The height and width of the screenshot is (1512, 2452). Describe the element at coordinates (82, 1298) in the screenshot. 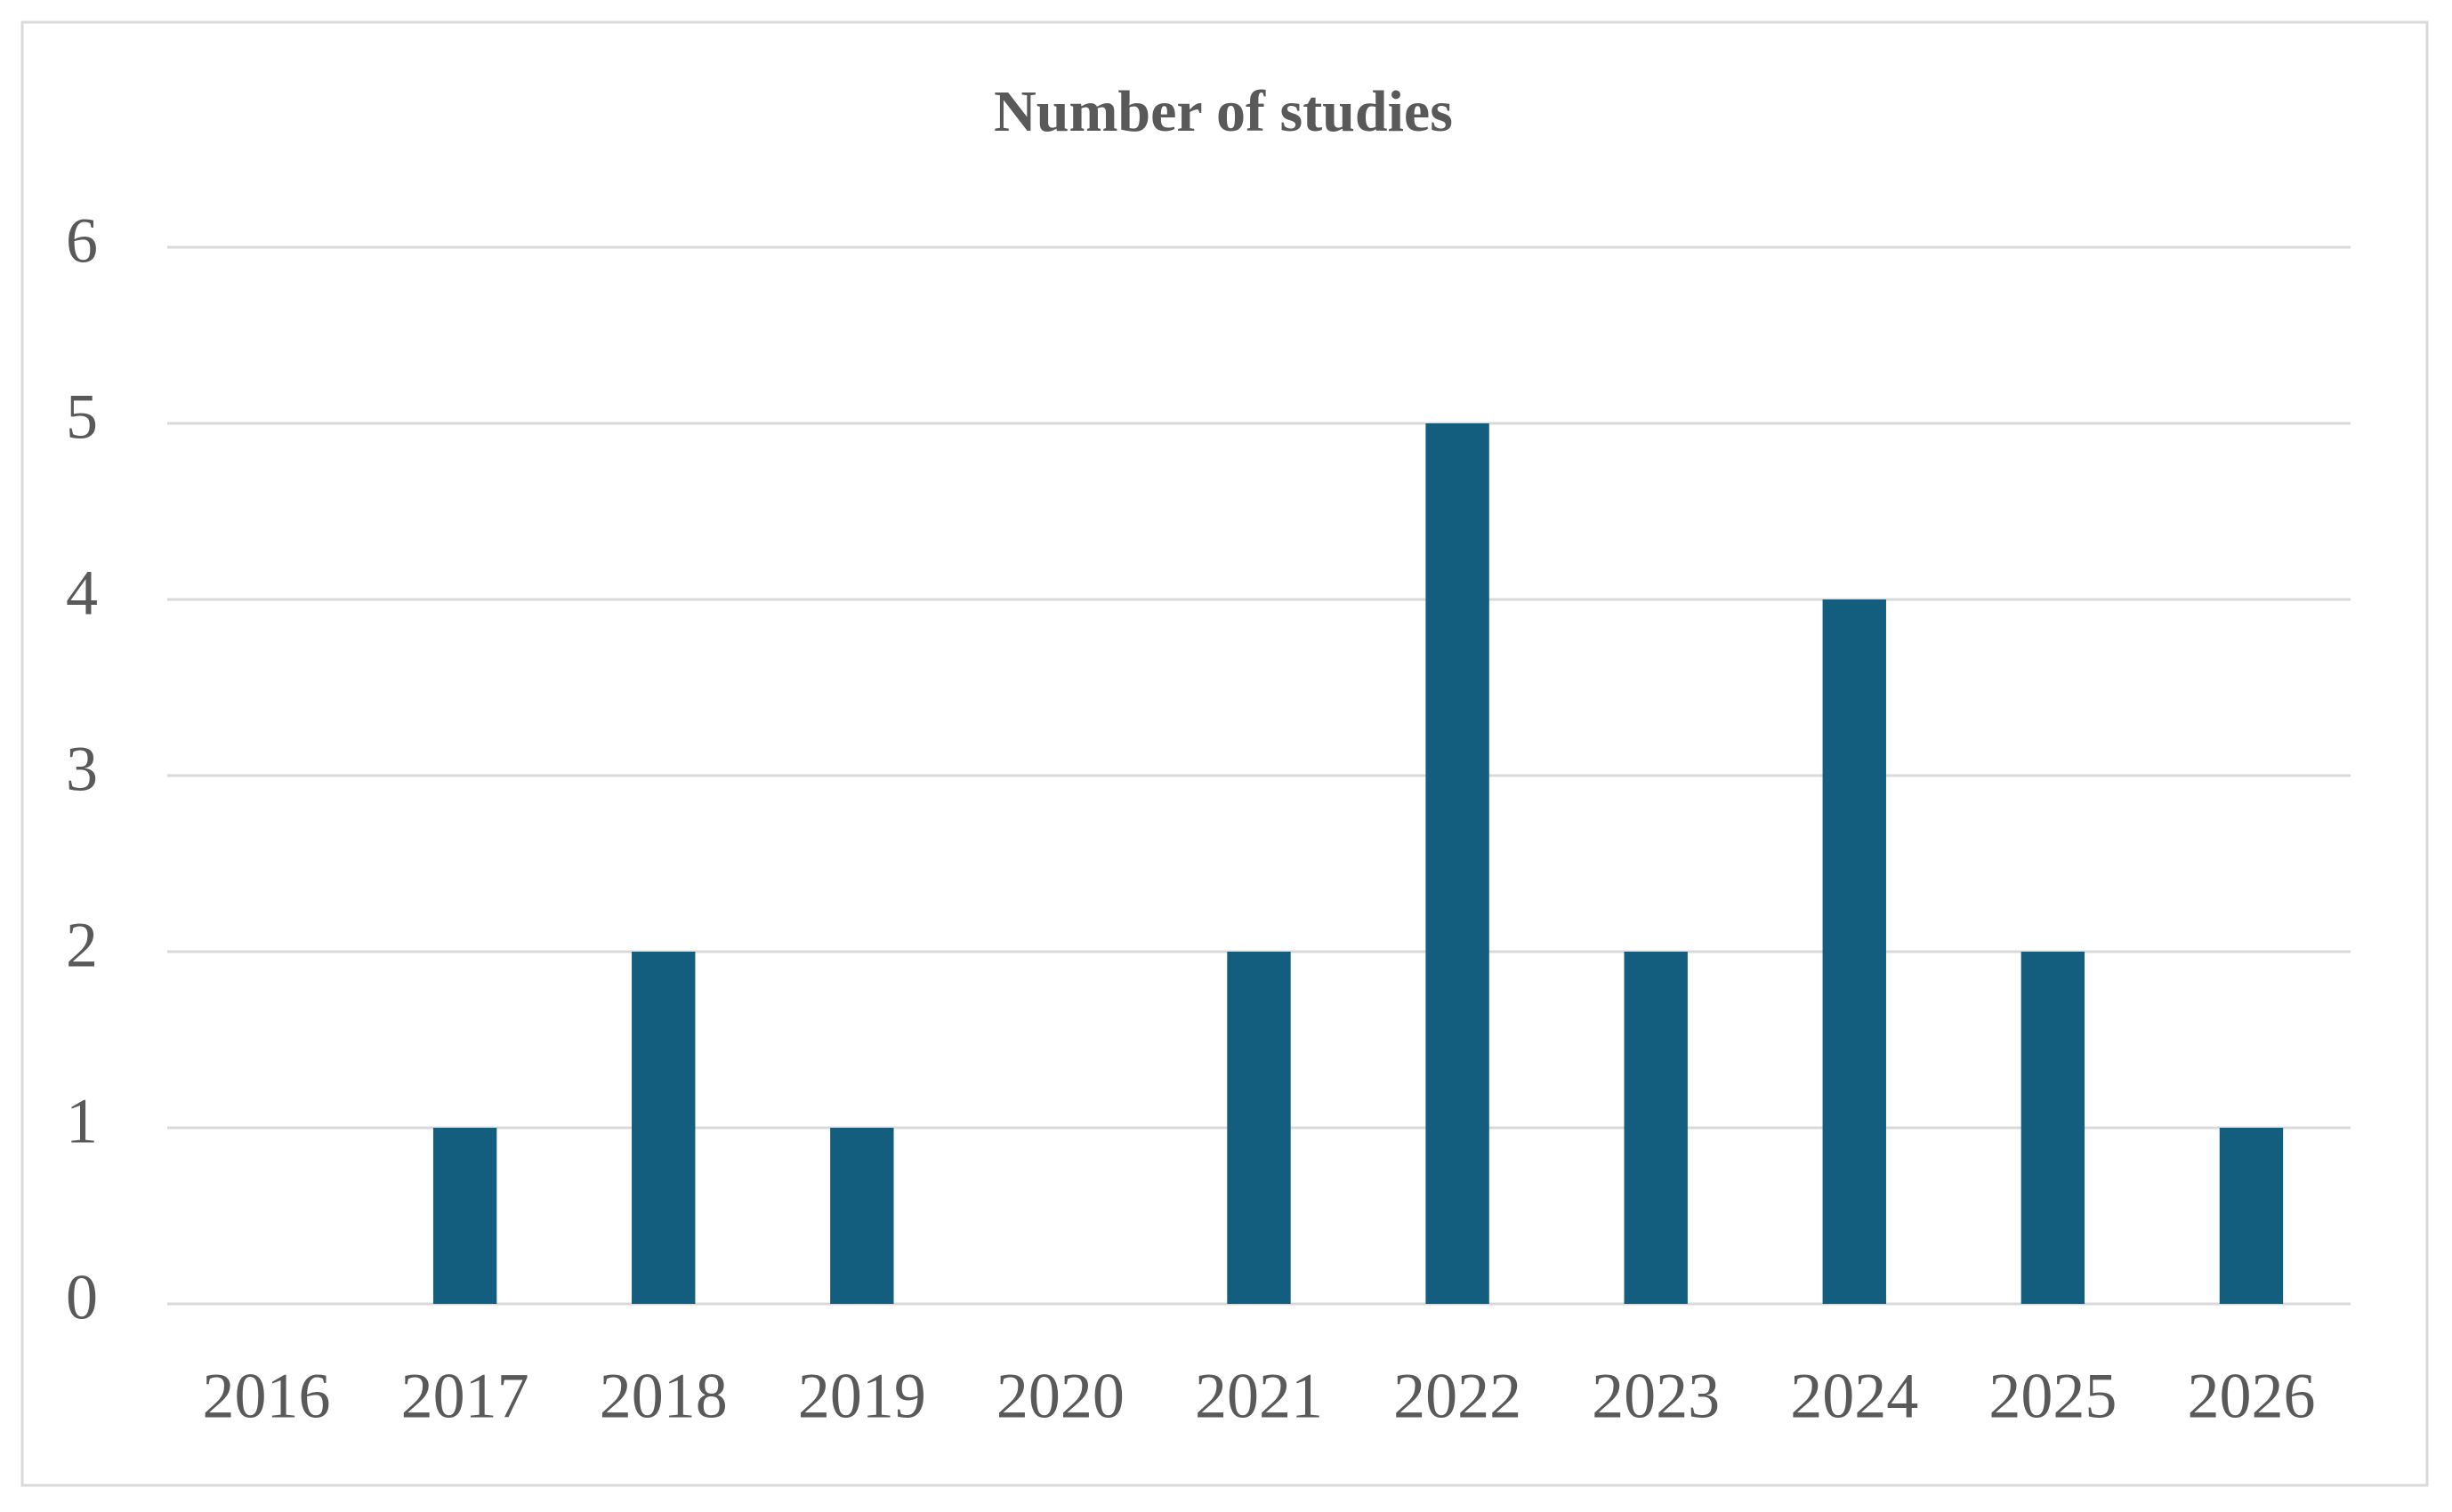

I see `y-tick-label: 0` at that location.